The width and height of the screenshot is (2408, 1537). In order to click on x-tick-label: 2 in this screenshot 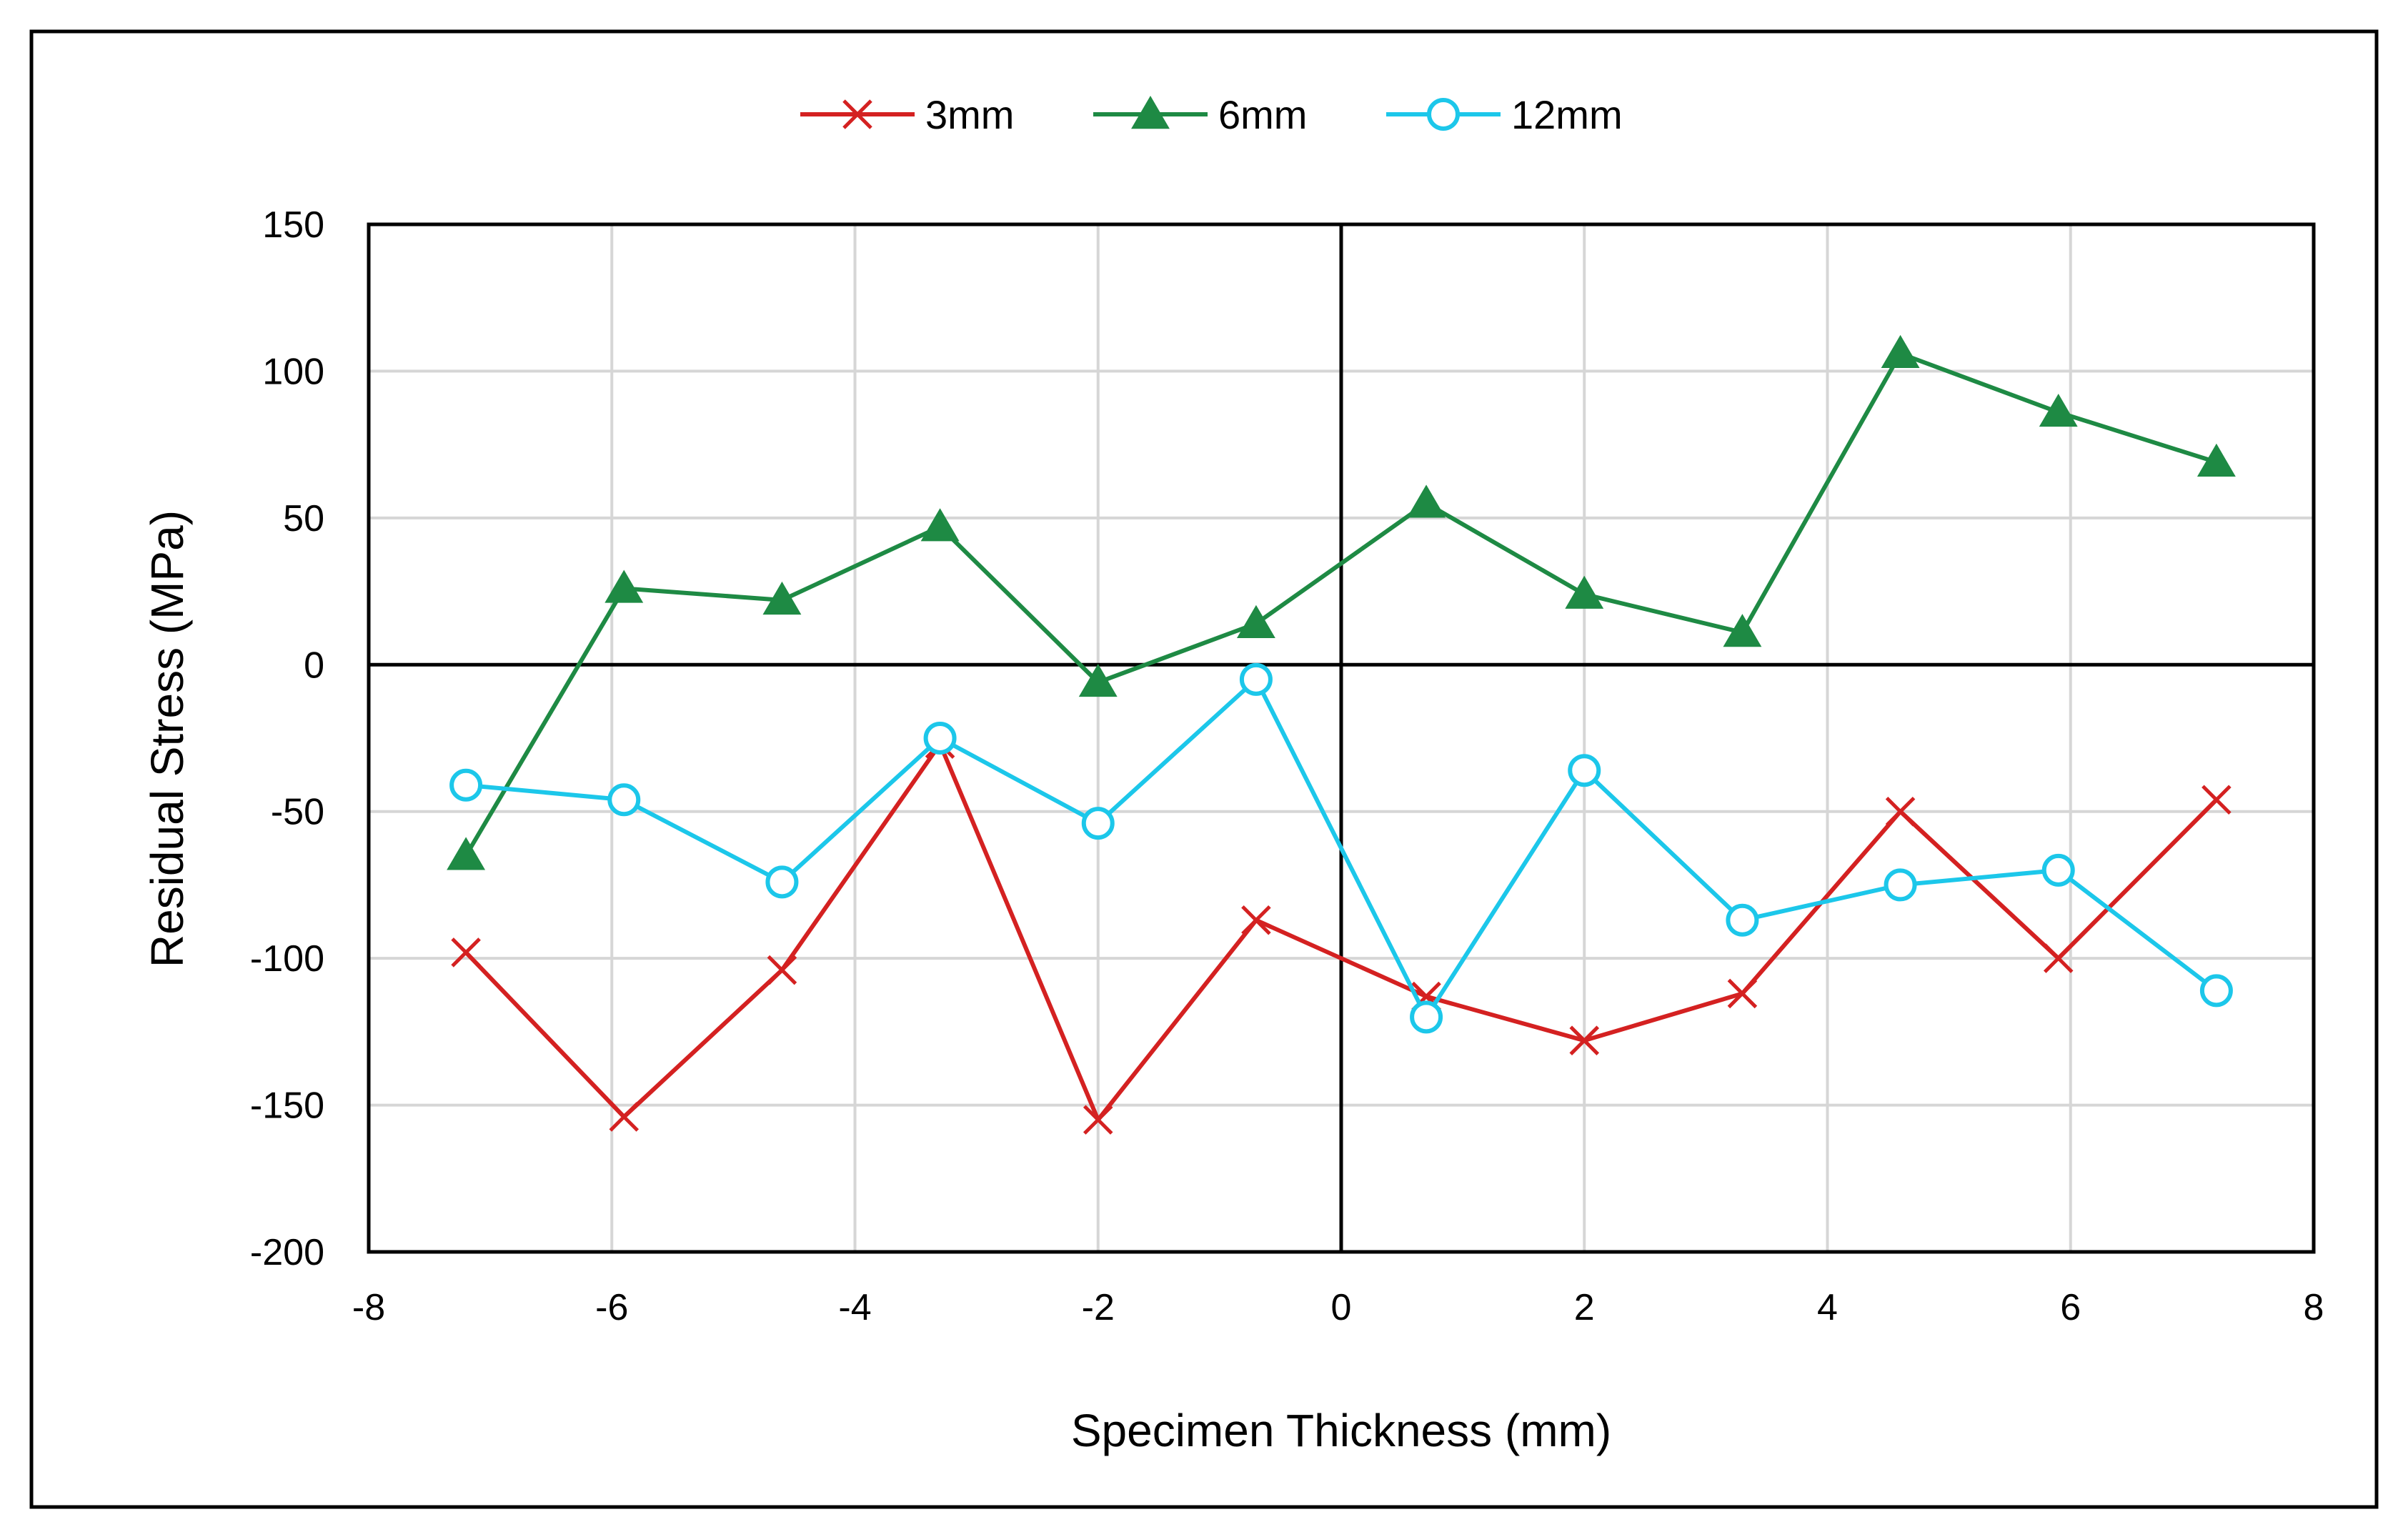, I will do `click(1584, 1308)`.